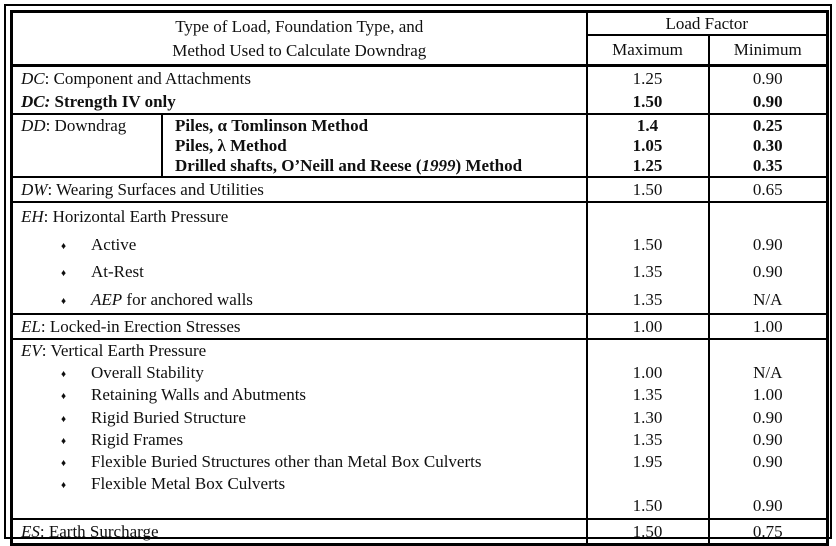 This screenshot has height=546, width=836. What do you see at coordinates (113, 101) in the screenshot?
I see `dc-strength-label: Strength IV only` at bounding box center [113, 101].